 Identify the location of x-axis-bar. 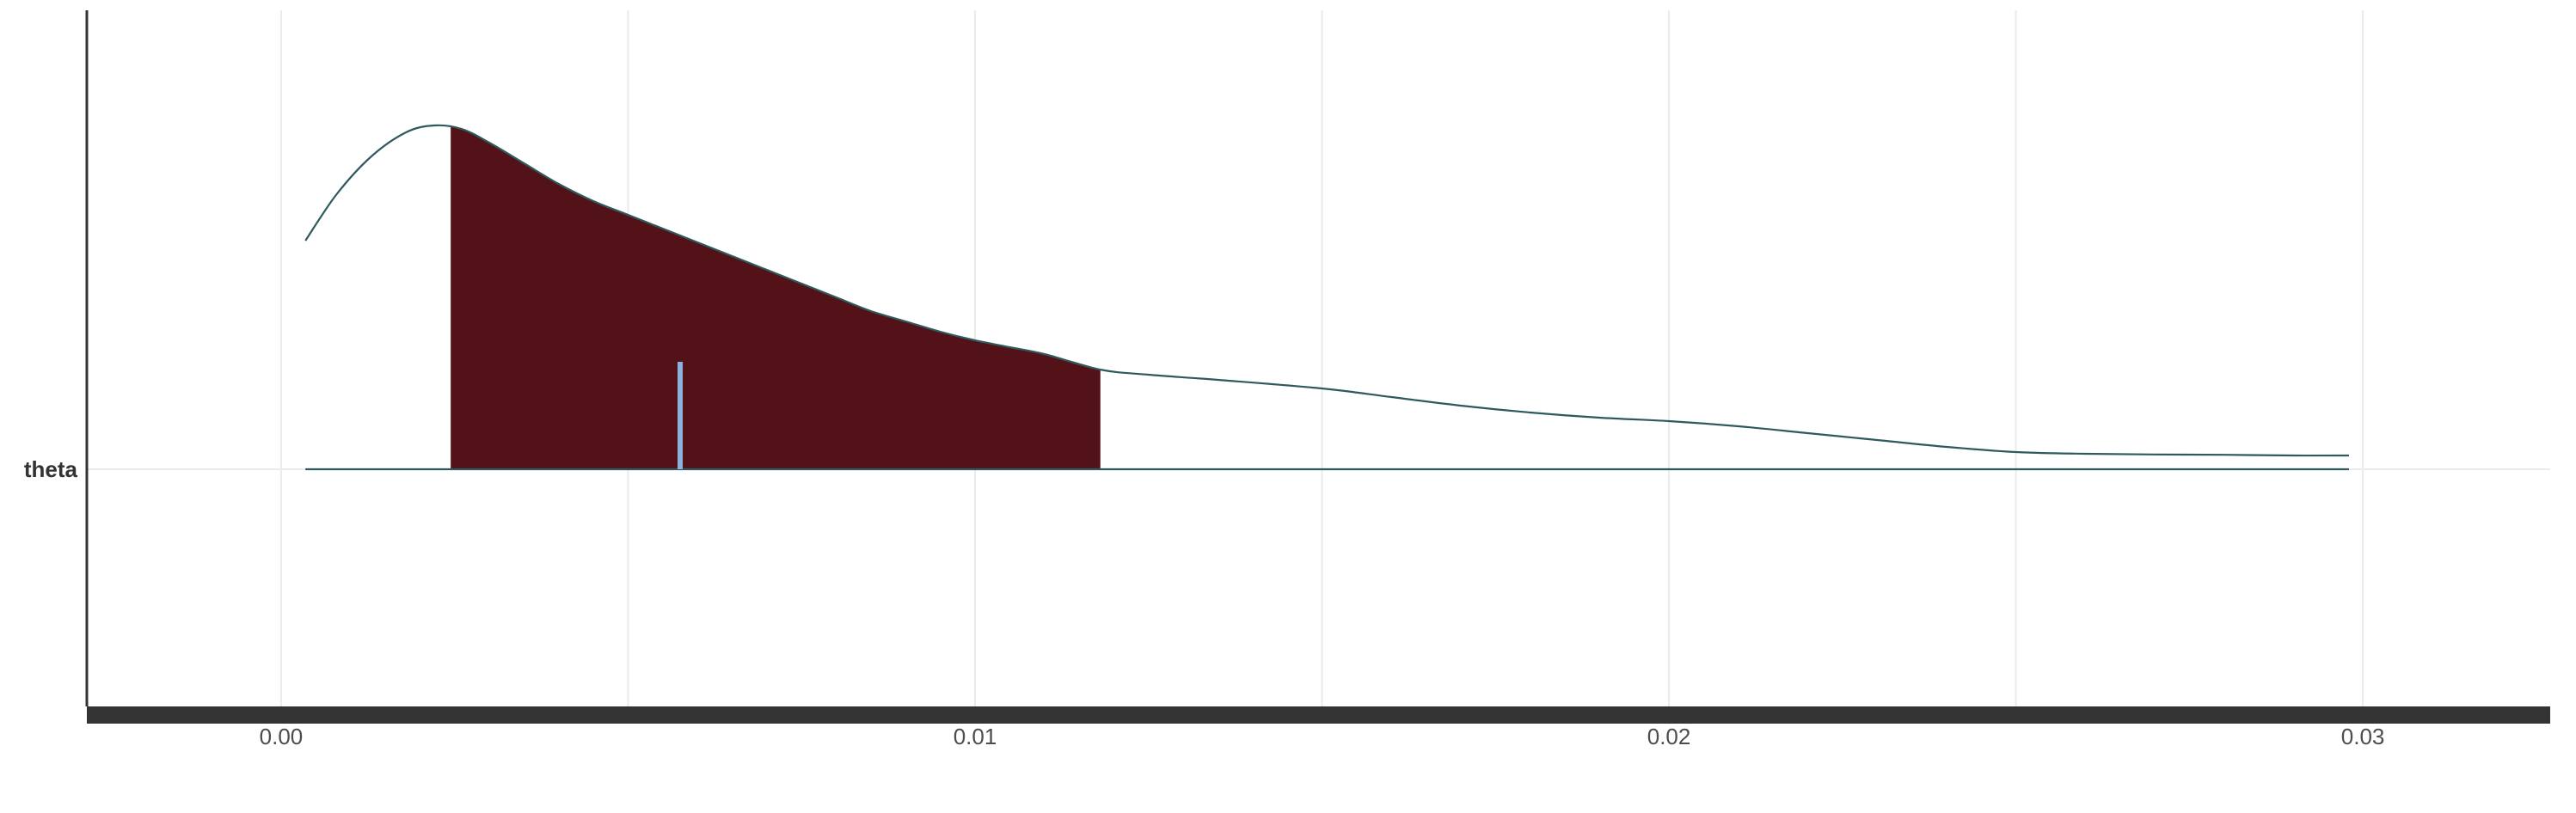
(1318, 715).